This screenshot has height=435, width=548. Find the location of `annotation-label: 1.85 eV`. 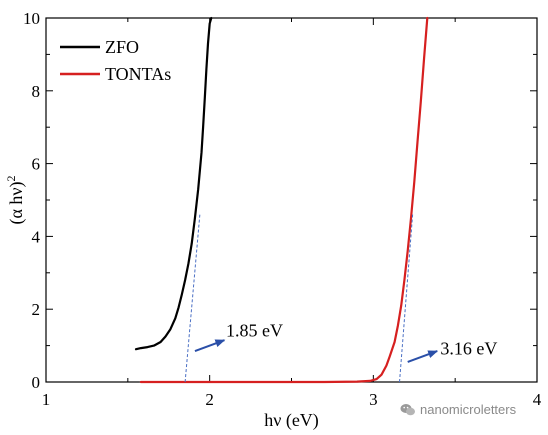

annotation-label: 1.85 eV is located at coordinates (254, 331).